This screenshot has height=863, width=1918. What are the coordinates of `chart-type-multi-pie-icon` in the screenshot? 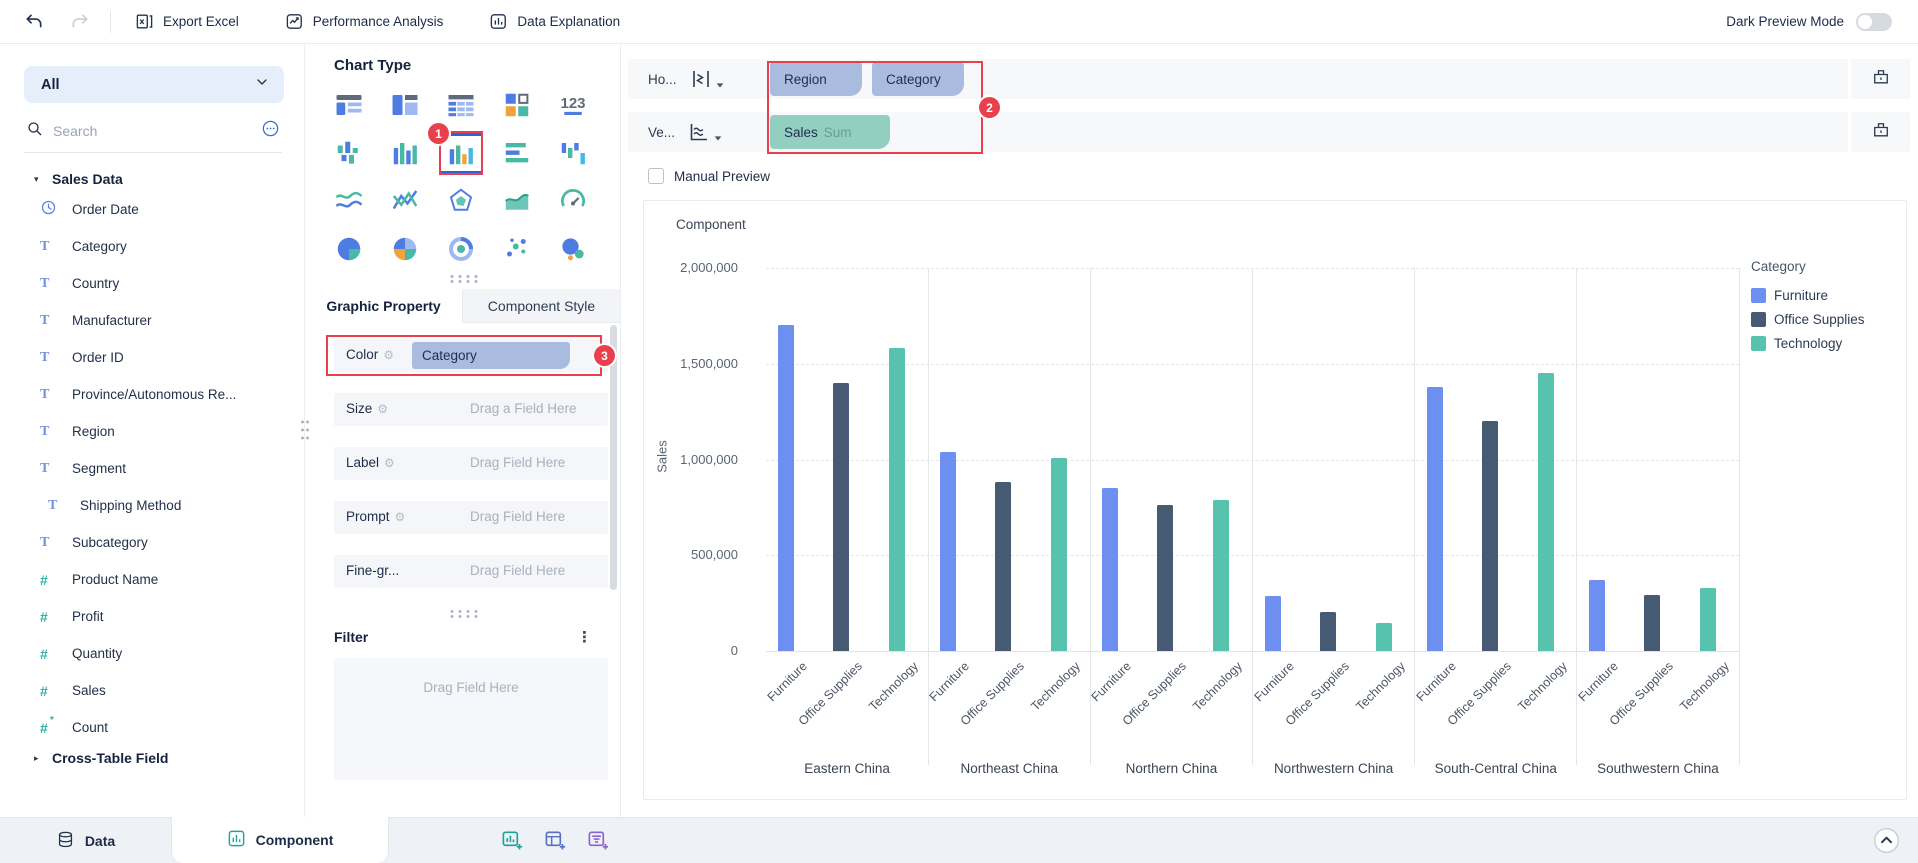 It's located at (405, 249).